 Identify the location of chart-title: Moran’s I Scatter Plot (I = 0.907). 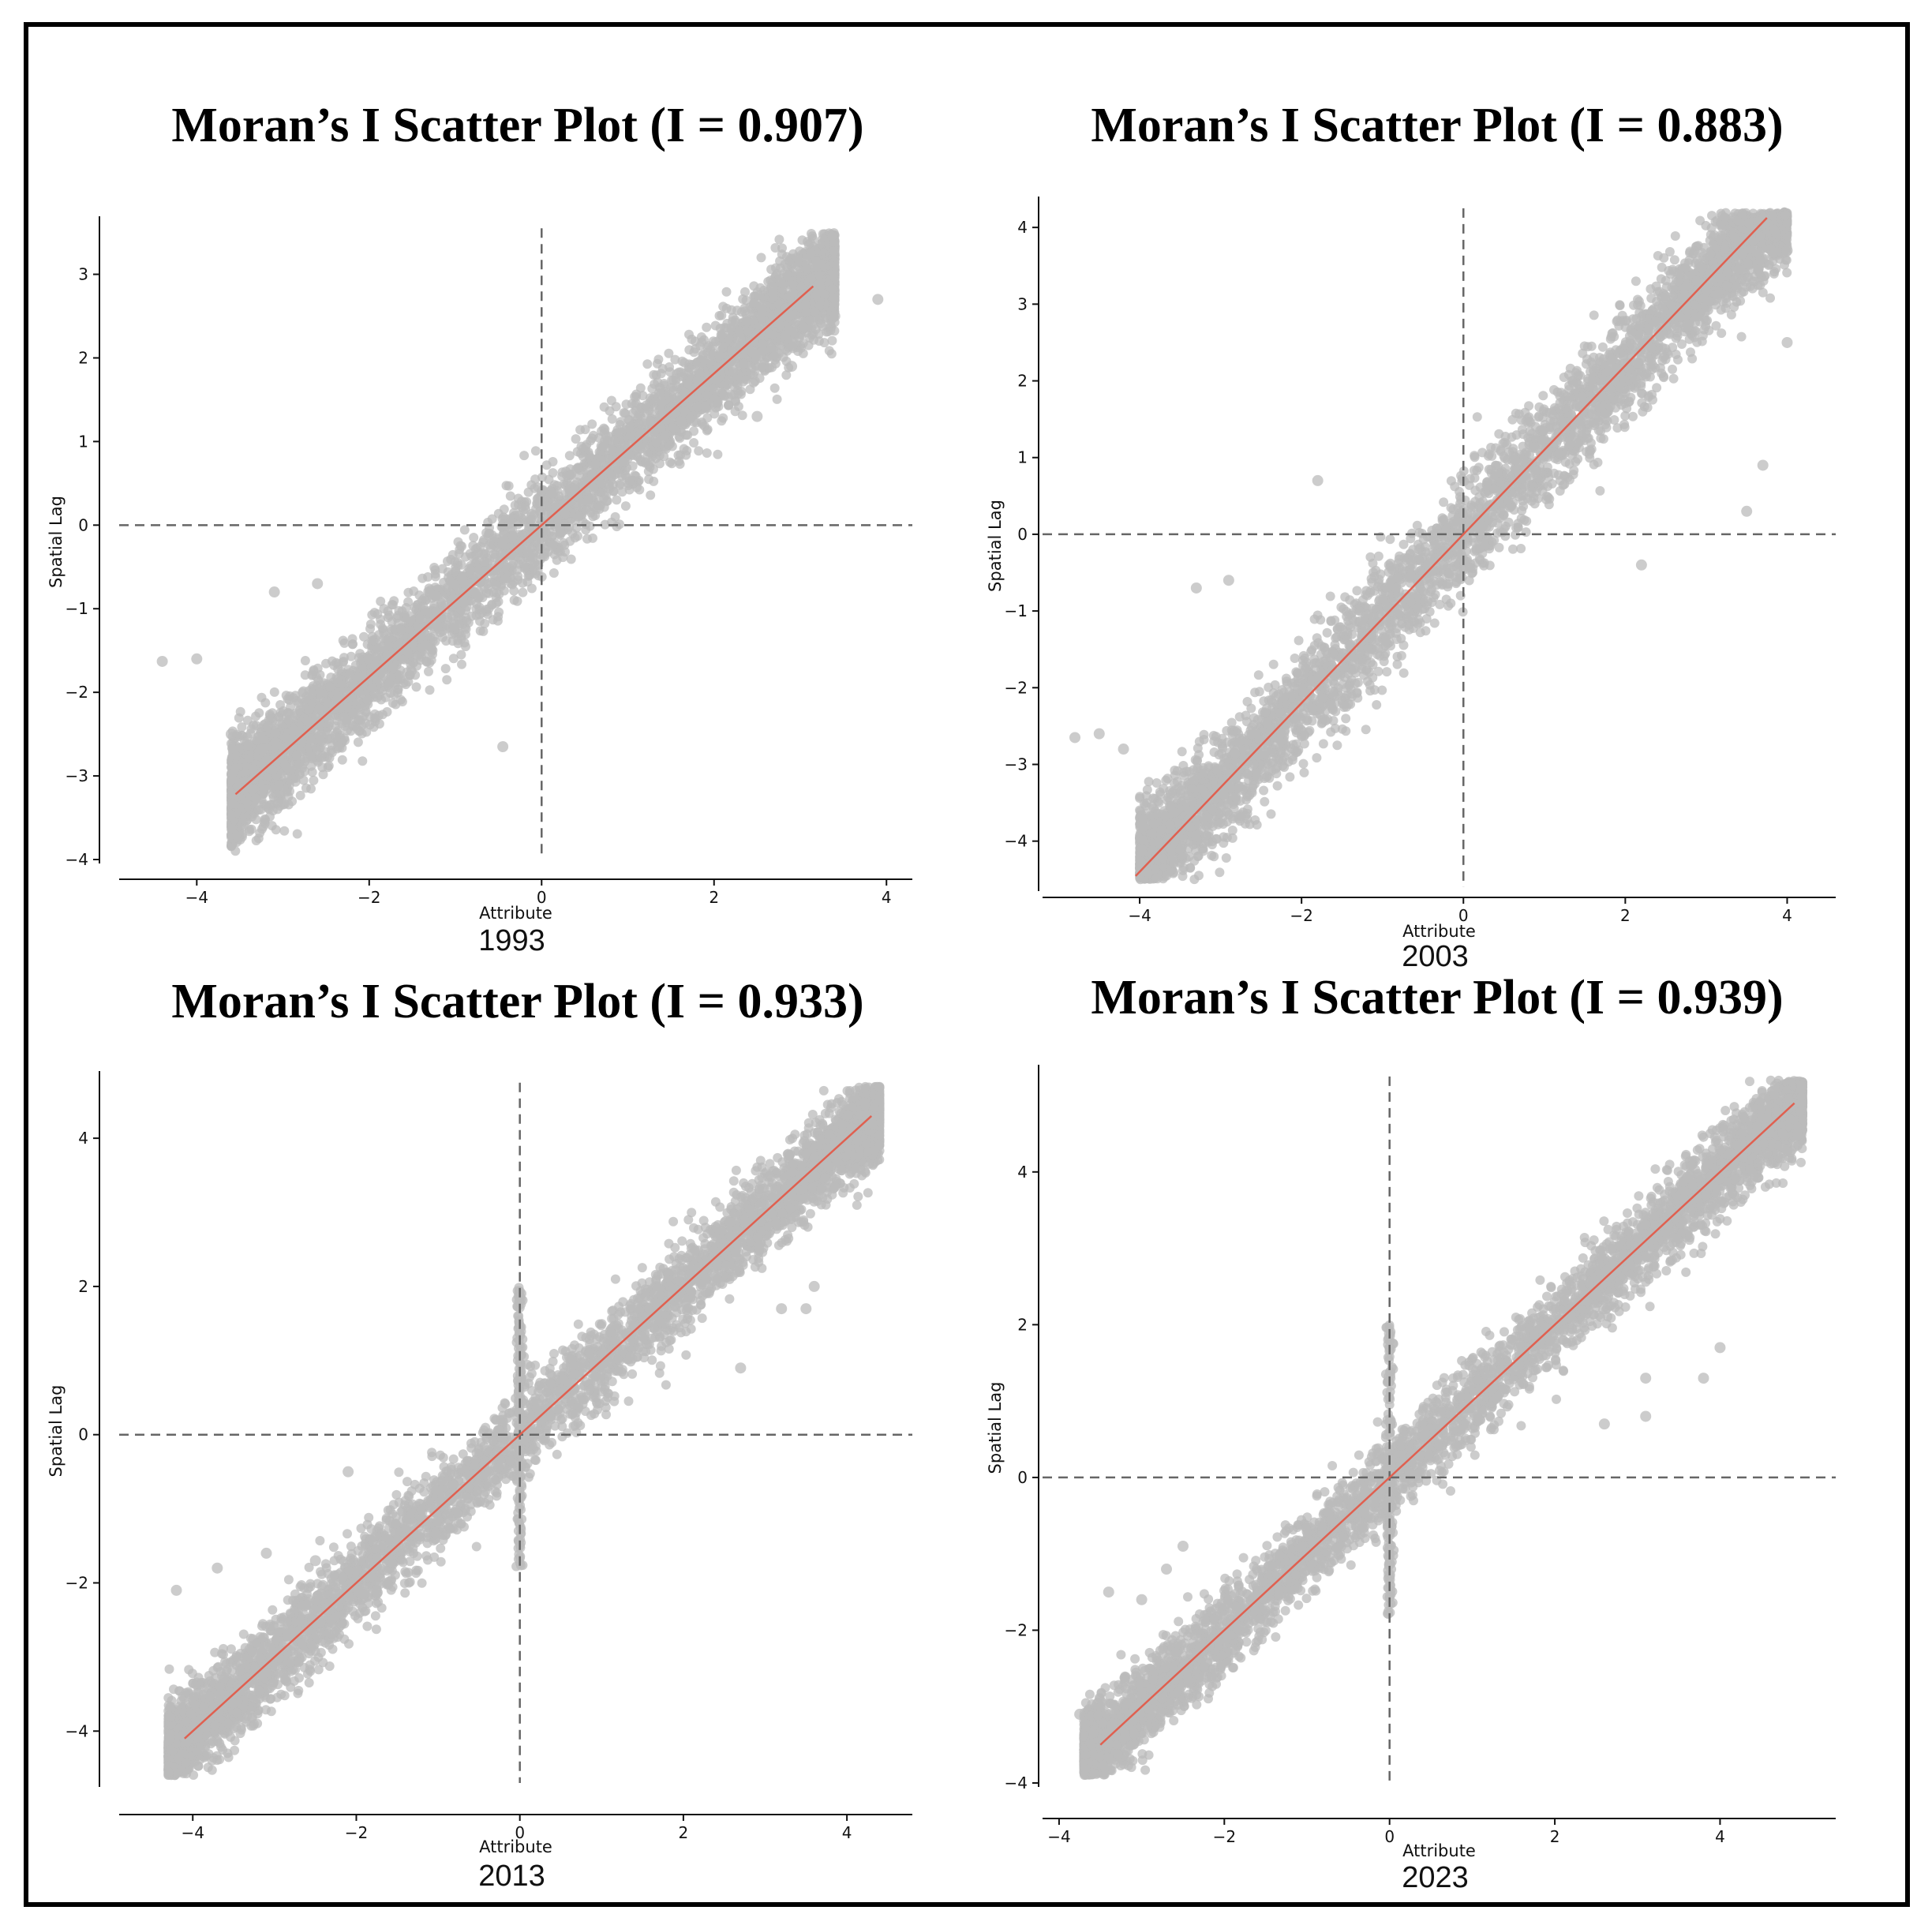
(517, 125).